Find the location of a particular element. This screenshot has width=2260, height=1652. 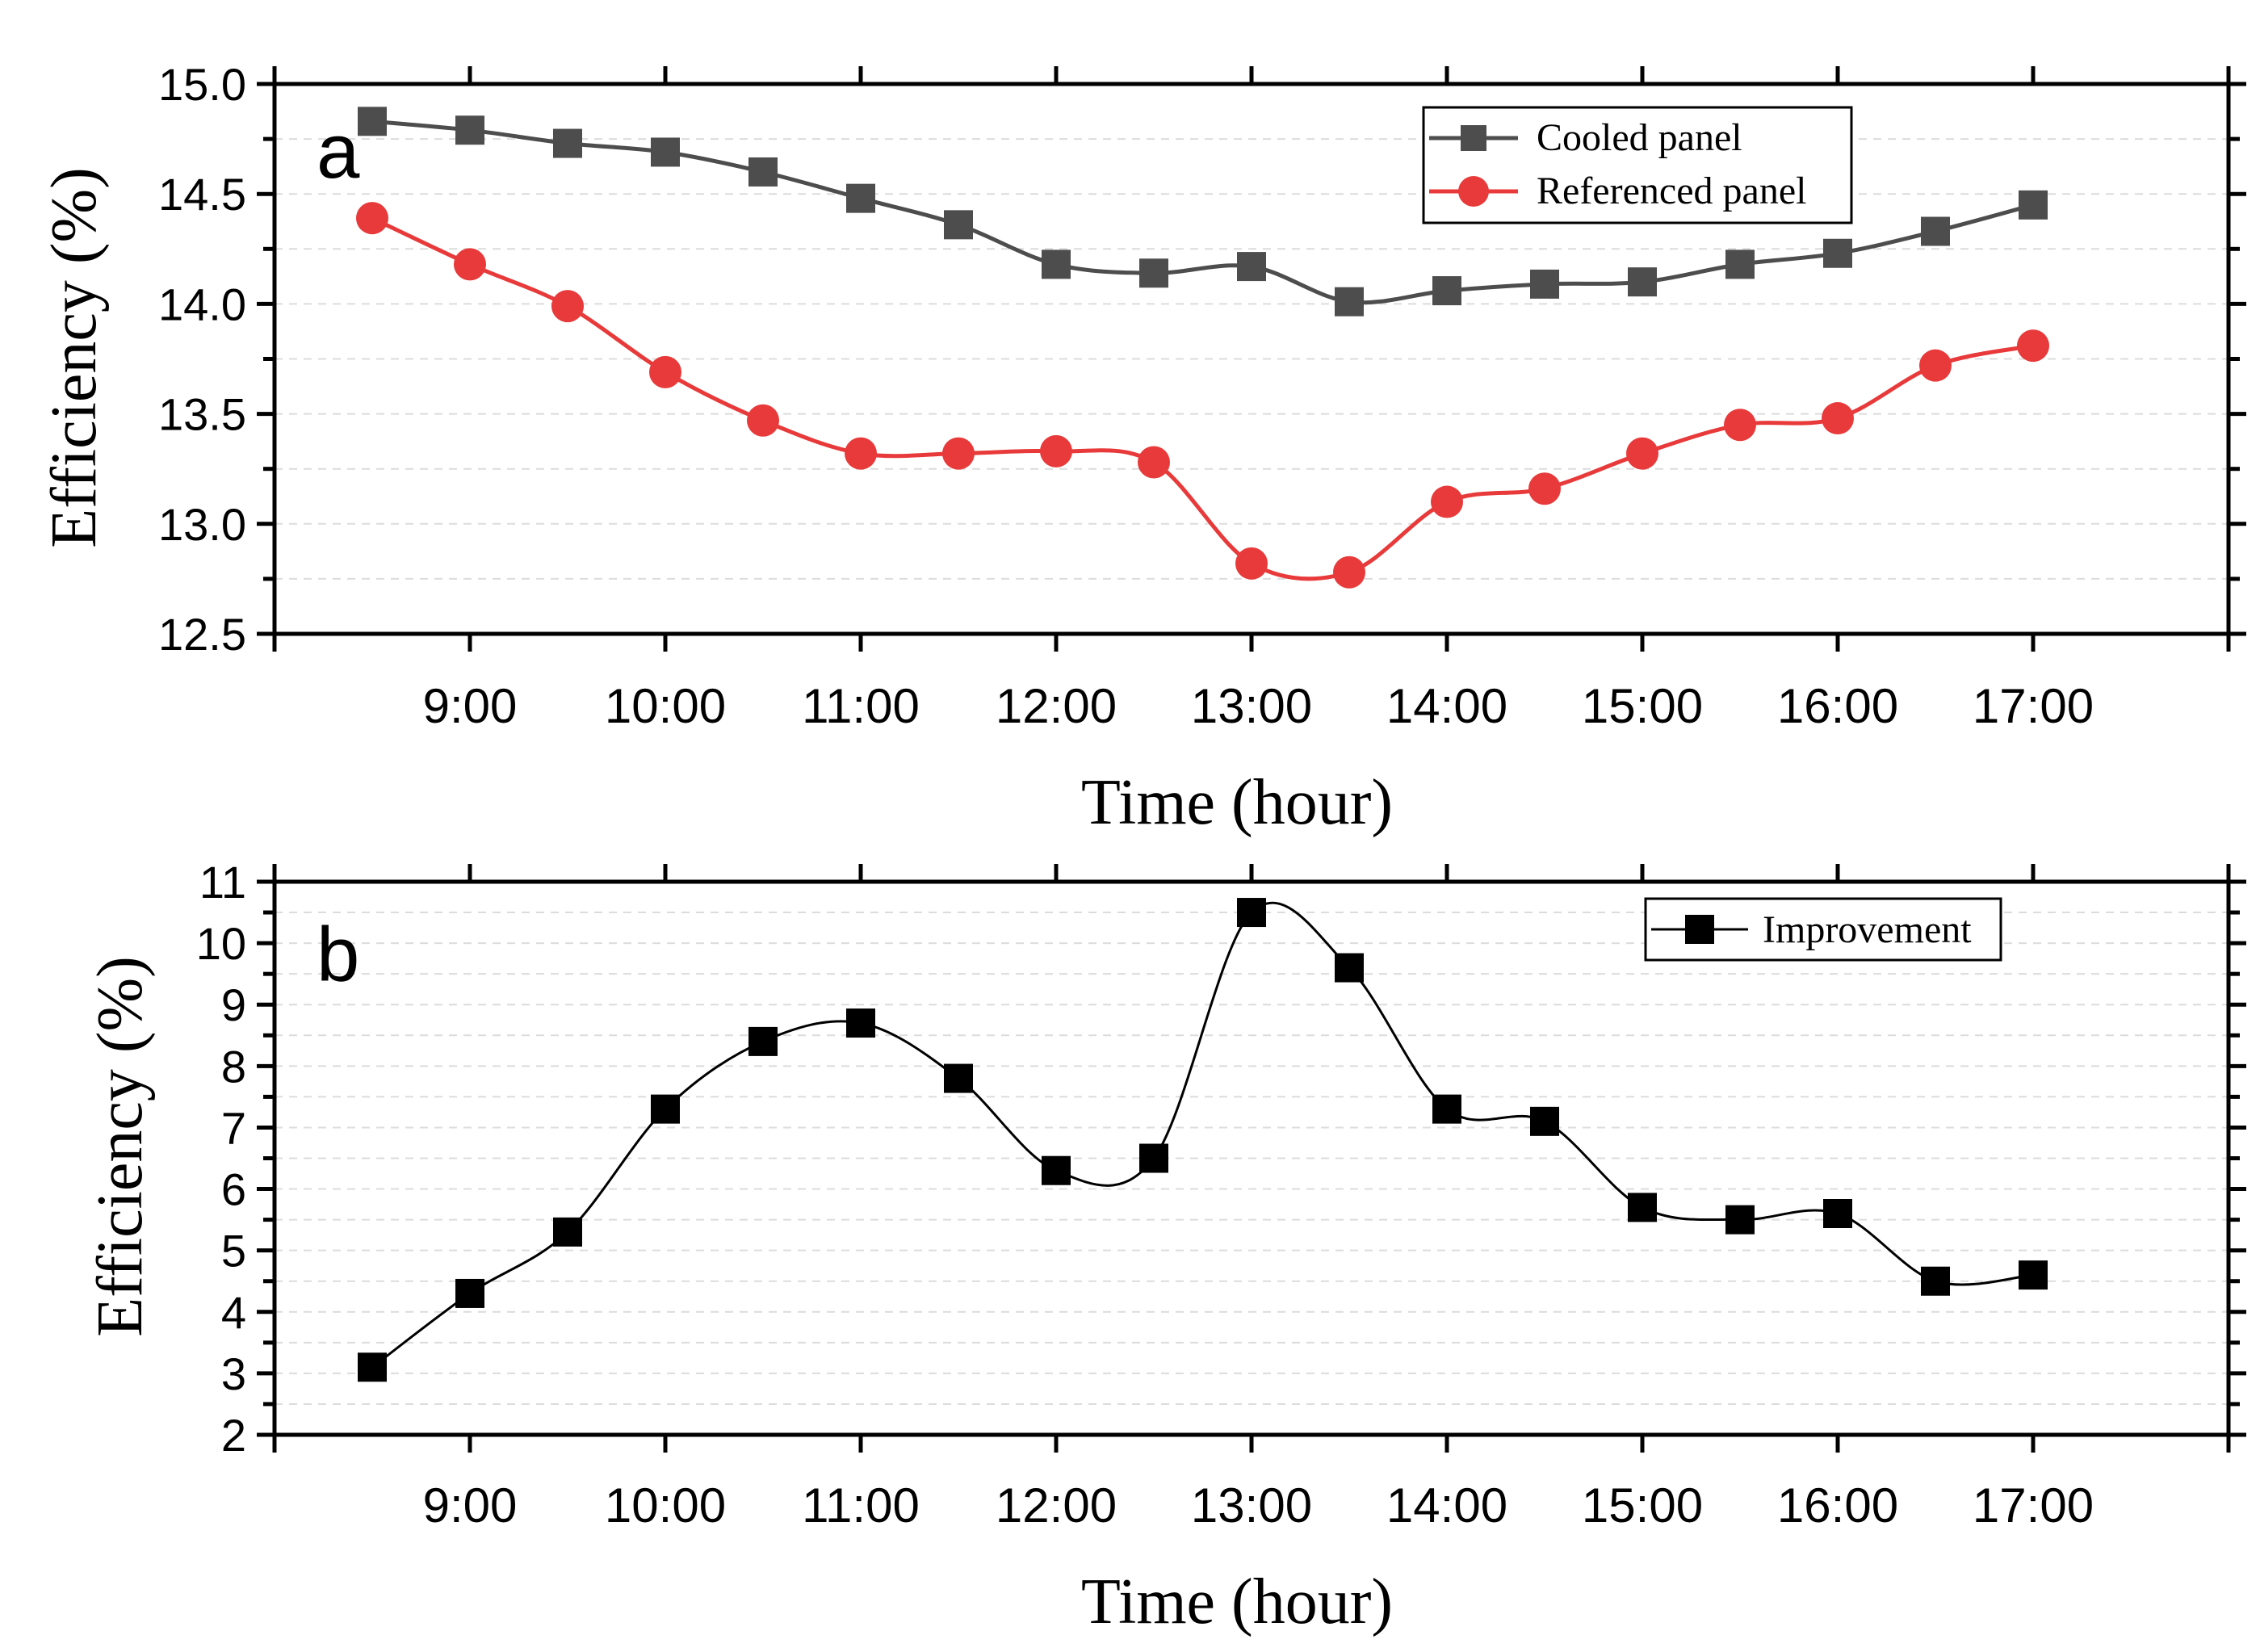

y-tick-label: 8 is located at coordinates (234, 1066).